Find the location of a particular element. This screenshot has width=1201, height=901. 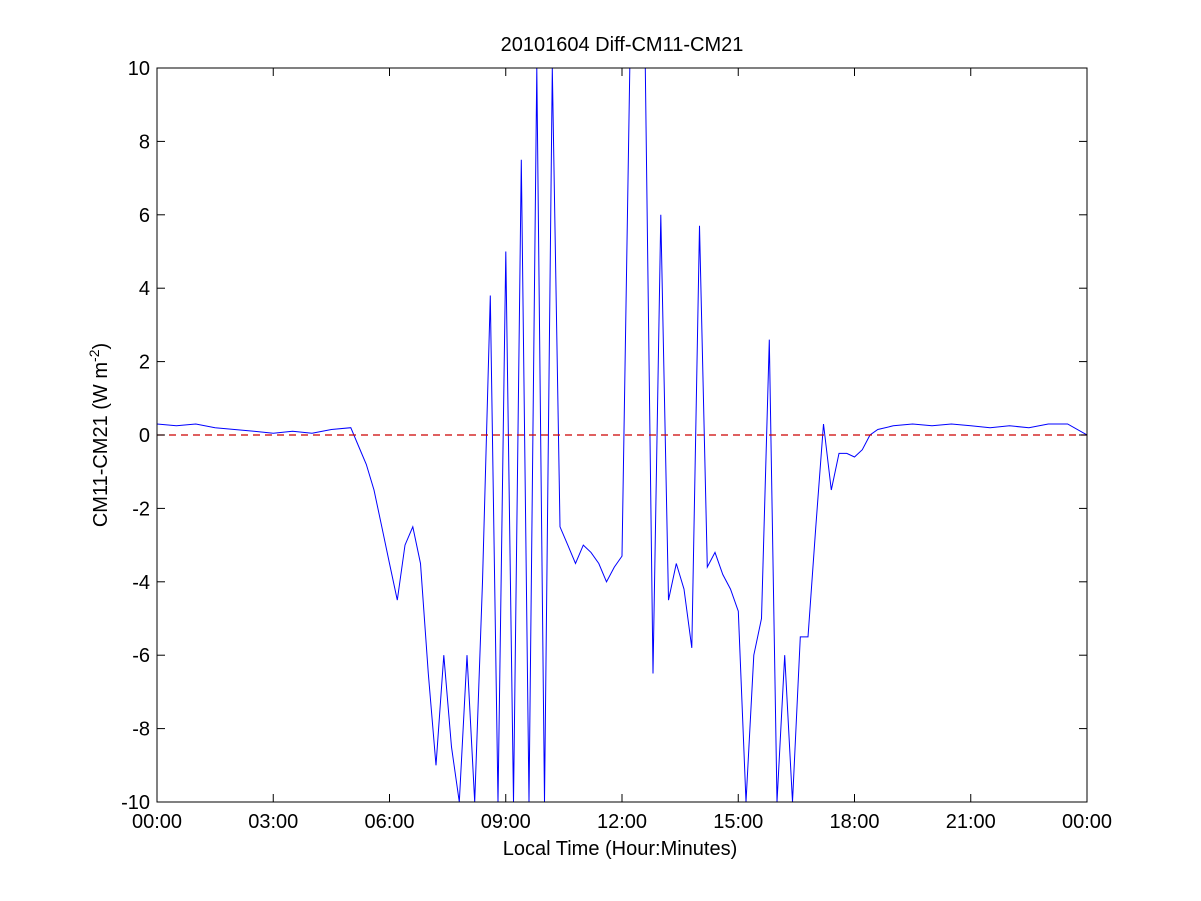

y-tick-label: -4 is located at coordinates (141, 583).